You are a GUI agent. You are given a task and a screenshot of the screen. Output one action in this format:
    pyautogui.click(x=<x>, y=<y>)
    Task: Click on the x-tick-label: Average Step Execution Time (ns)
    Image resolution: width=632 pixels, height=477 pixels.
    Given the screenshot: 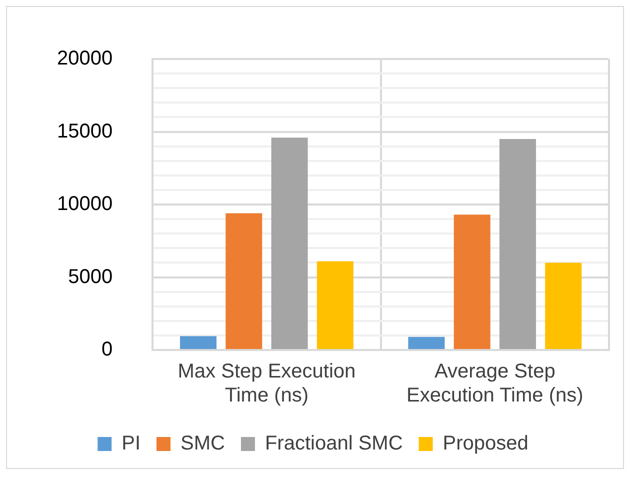 What is the action you would take?
    pyautogui.click(x=495, y=383)
    